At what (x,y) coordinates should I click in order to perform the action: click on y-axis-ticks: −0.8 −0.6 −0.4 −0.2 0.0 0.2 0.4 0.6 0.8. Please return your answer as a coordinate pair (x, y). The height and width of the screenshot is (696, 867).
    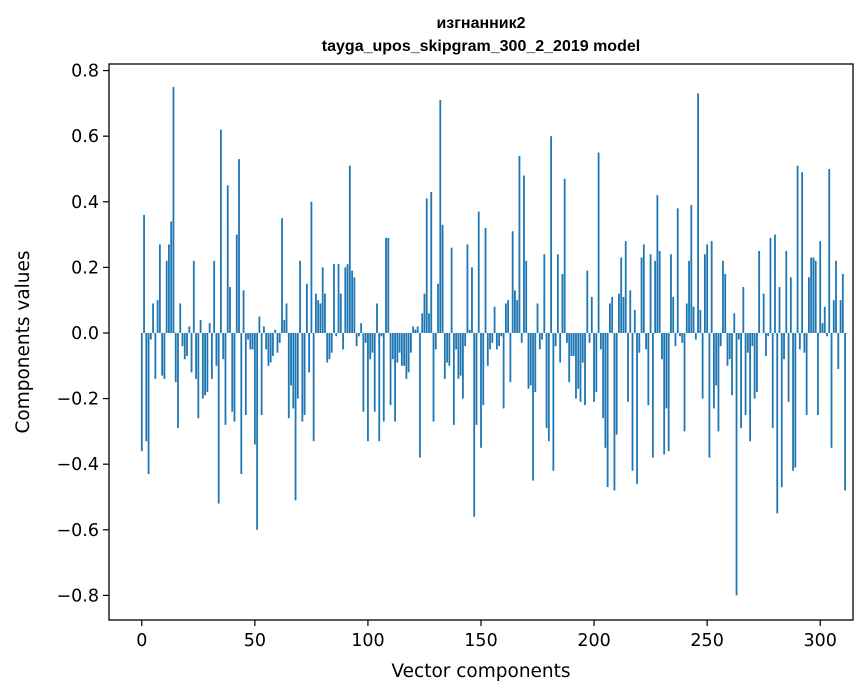
    Looking at the image, I should click on (83, 334).